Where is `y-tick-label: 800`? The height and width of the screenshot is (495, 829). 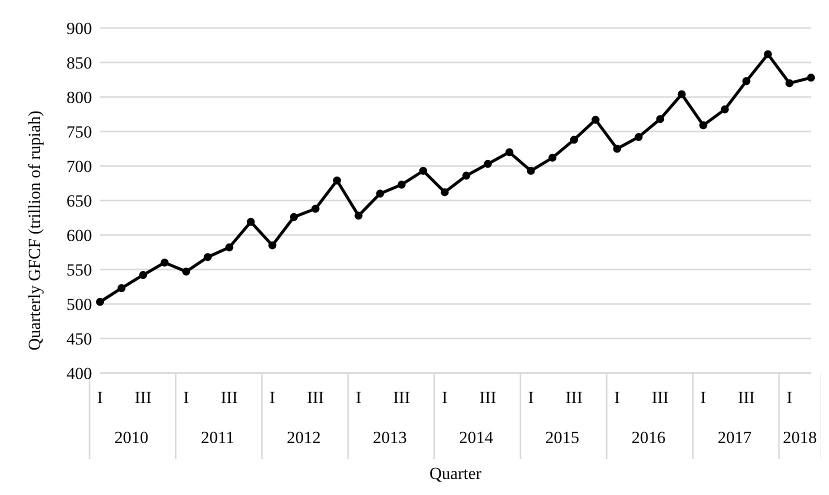
y-tick-label: 800 is located at coordinates (79, 98).